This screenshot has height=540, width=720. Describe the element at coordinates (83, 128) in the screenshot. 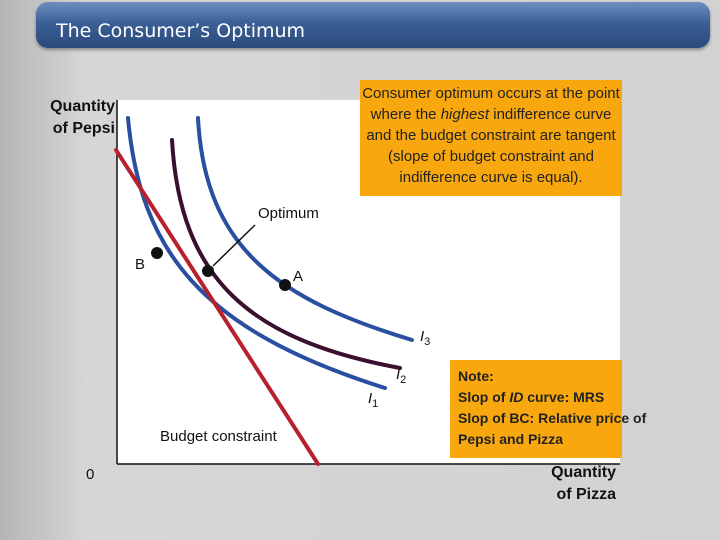

I see `y-axis-label-line2: of Pepsi` at that location.